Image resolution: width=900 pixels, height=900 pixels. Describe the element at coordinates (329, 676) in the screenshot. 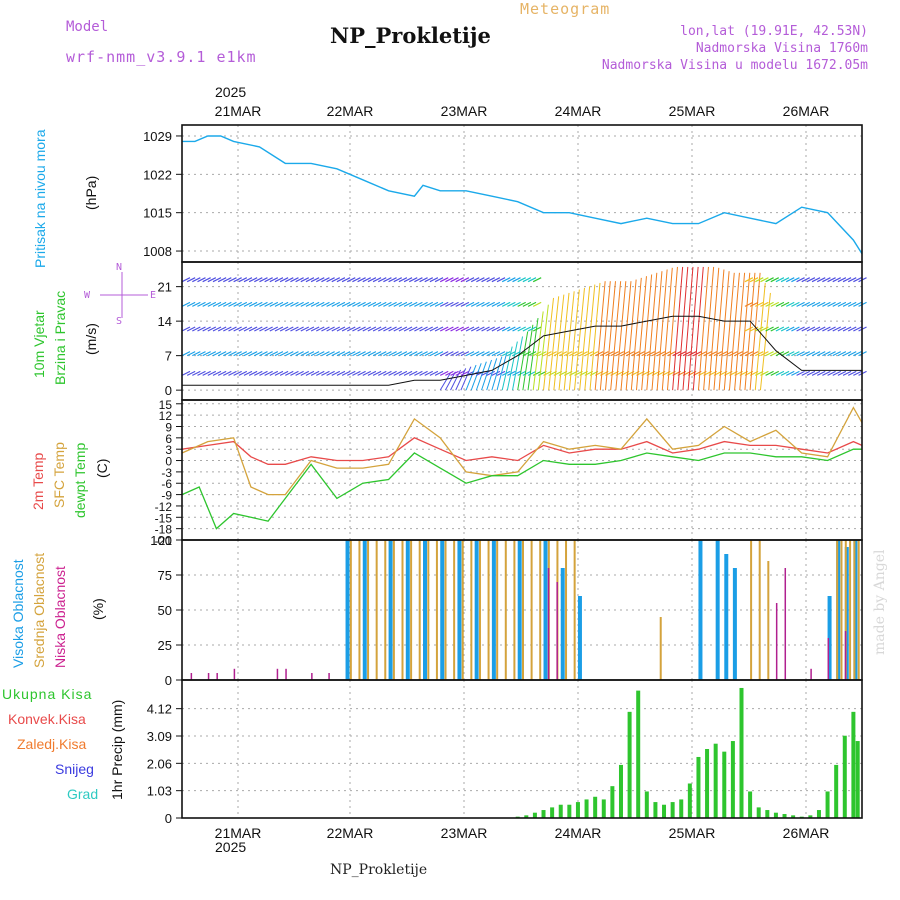

I see `cloud_low-bar` at that location.